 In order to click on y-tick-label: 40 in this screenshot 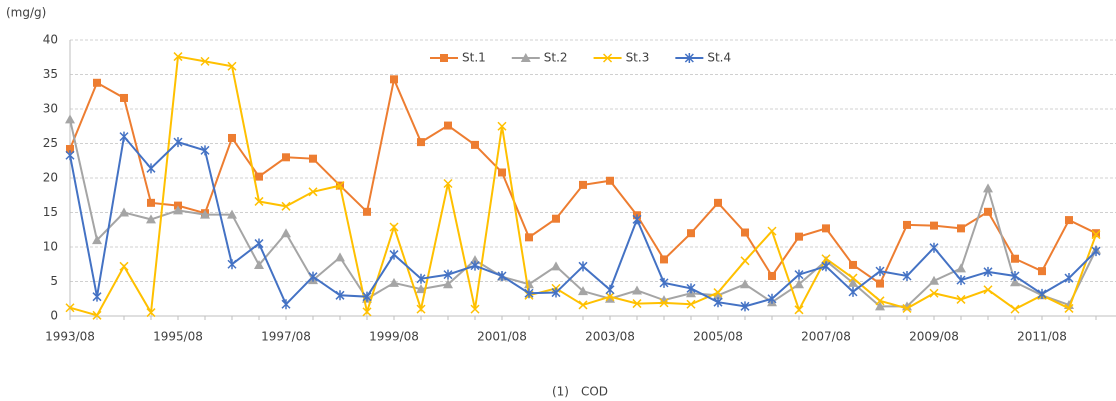, I will do `click(50, 40)`.